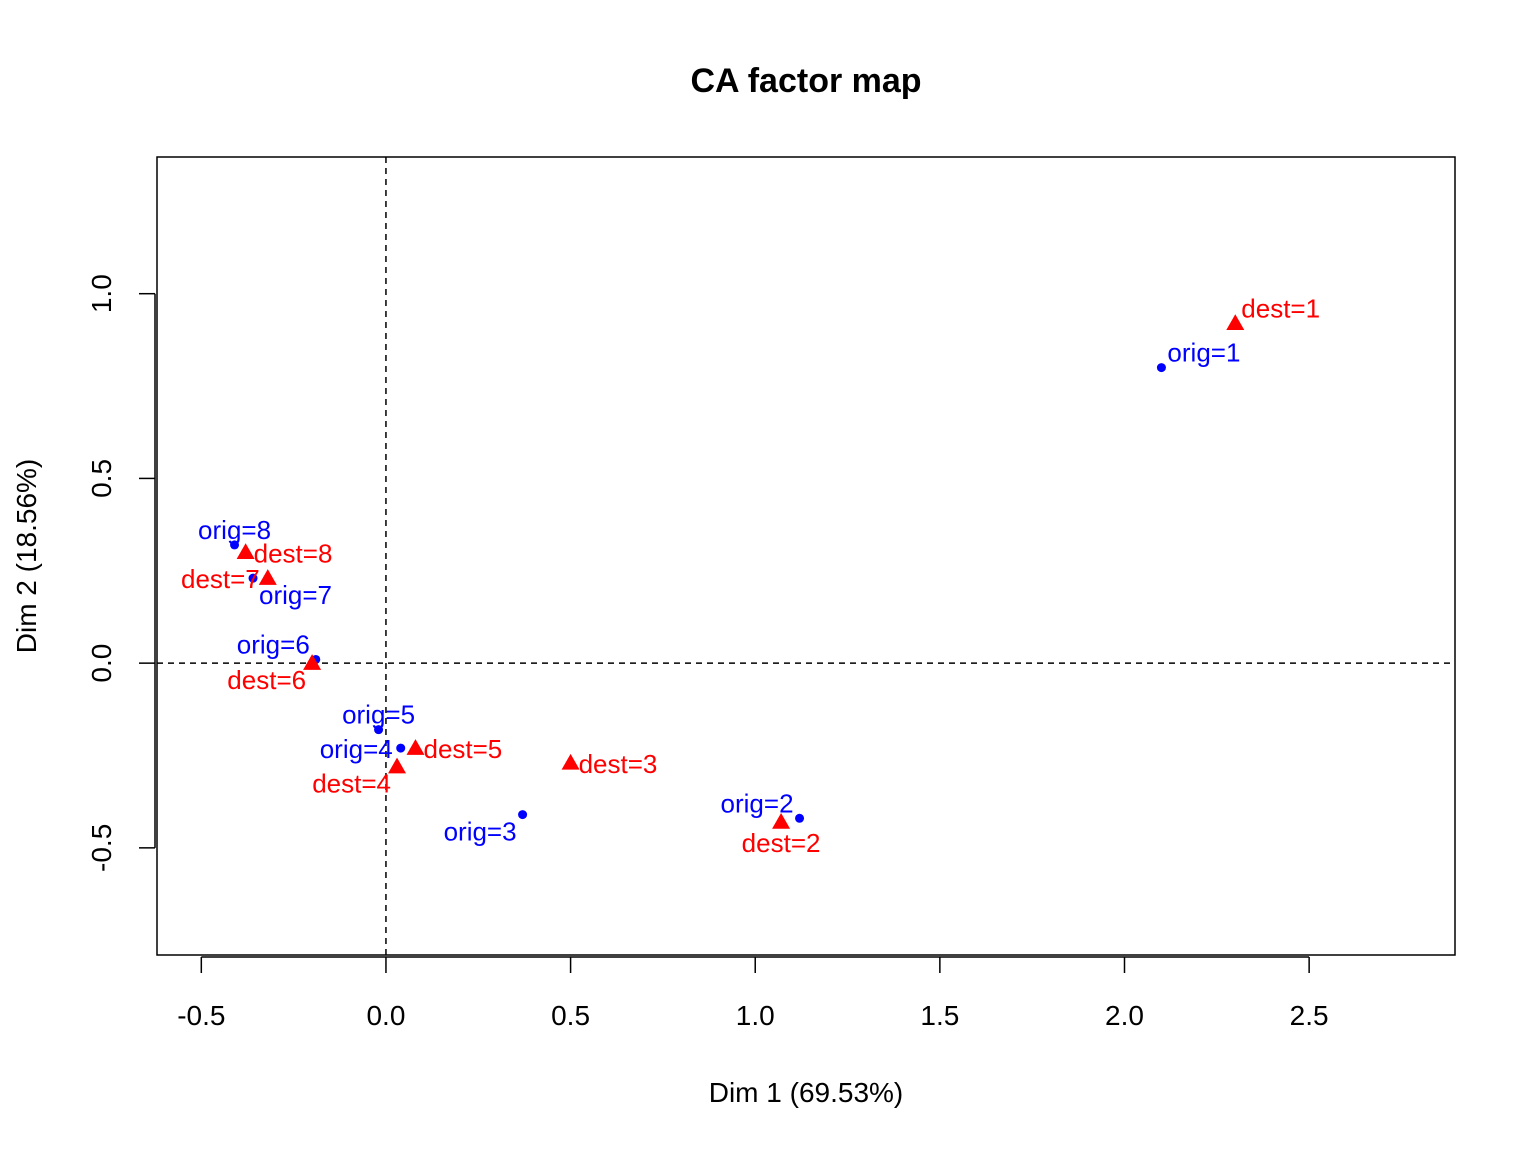  I want to click on x-tick-label: -0.5, so click(201, 1015).